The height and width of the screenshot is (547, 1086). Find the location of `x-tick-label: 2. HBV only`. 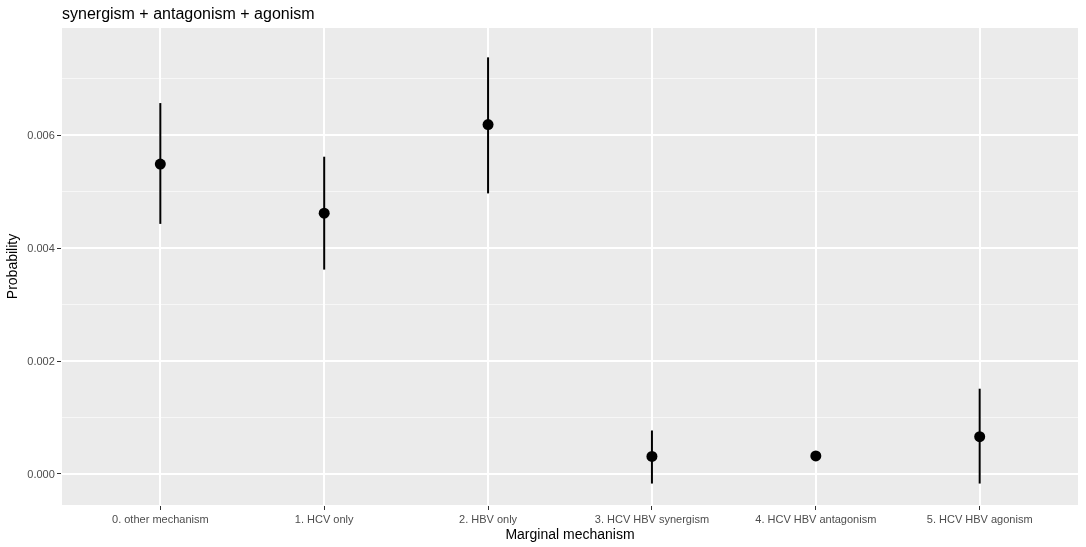

x-tick-label: 2. HBV only is located at coordinates (488, 519).